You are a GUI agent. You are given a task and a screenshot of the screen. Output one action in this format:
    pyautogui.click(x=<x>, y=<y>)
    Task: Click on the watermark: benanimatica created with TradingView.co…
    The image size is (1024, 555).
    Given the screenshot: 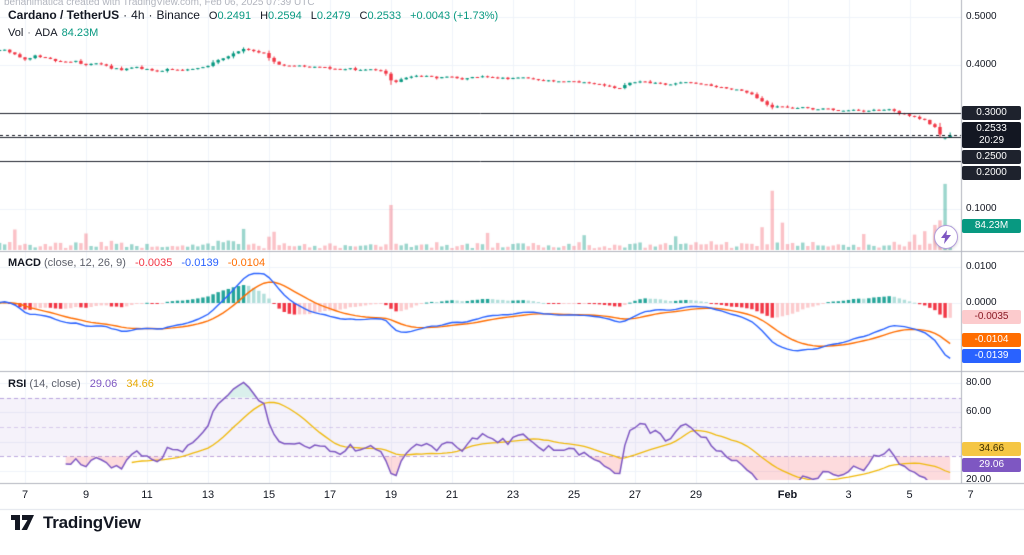 What is the action you would take?
    pyautogui.click(x=159, y=4)
    